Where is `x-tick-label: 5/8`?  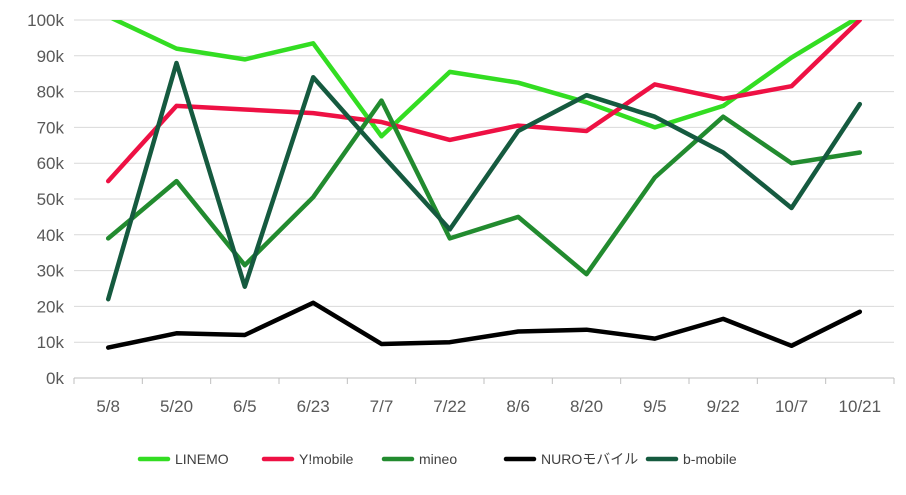
x-tick-label: 5/8 is located at coordinates (108, 406).